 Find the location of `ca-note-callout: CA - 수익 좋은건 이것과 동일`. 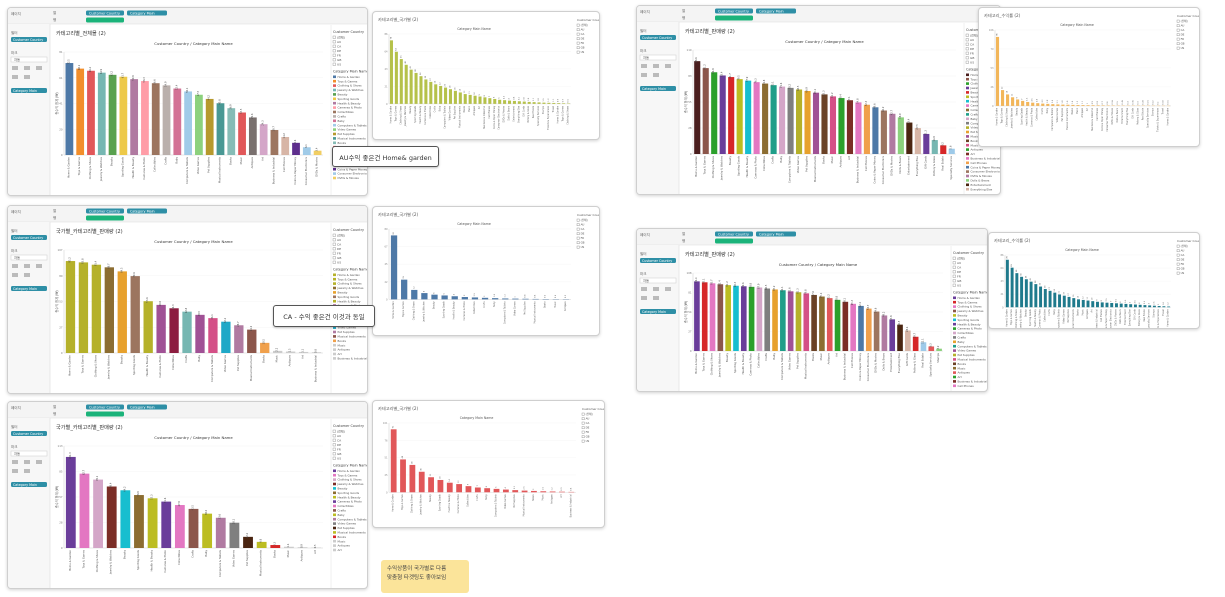

ca-note-callout: CA - 수익 좋은건 이것과 동일 is located at coordinates (324, 316).